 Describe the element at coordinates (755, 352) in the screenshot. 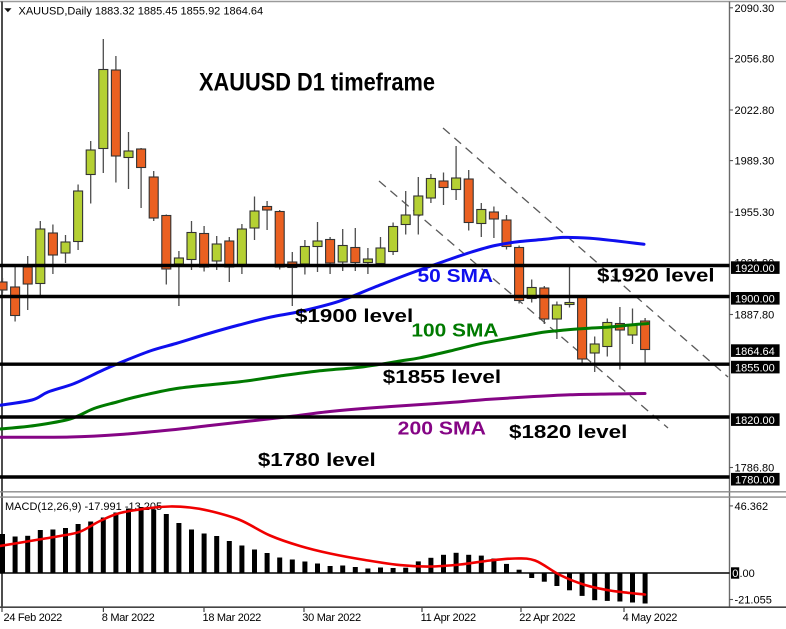

I see `svg-text: 1864.64` at that location.